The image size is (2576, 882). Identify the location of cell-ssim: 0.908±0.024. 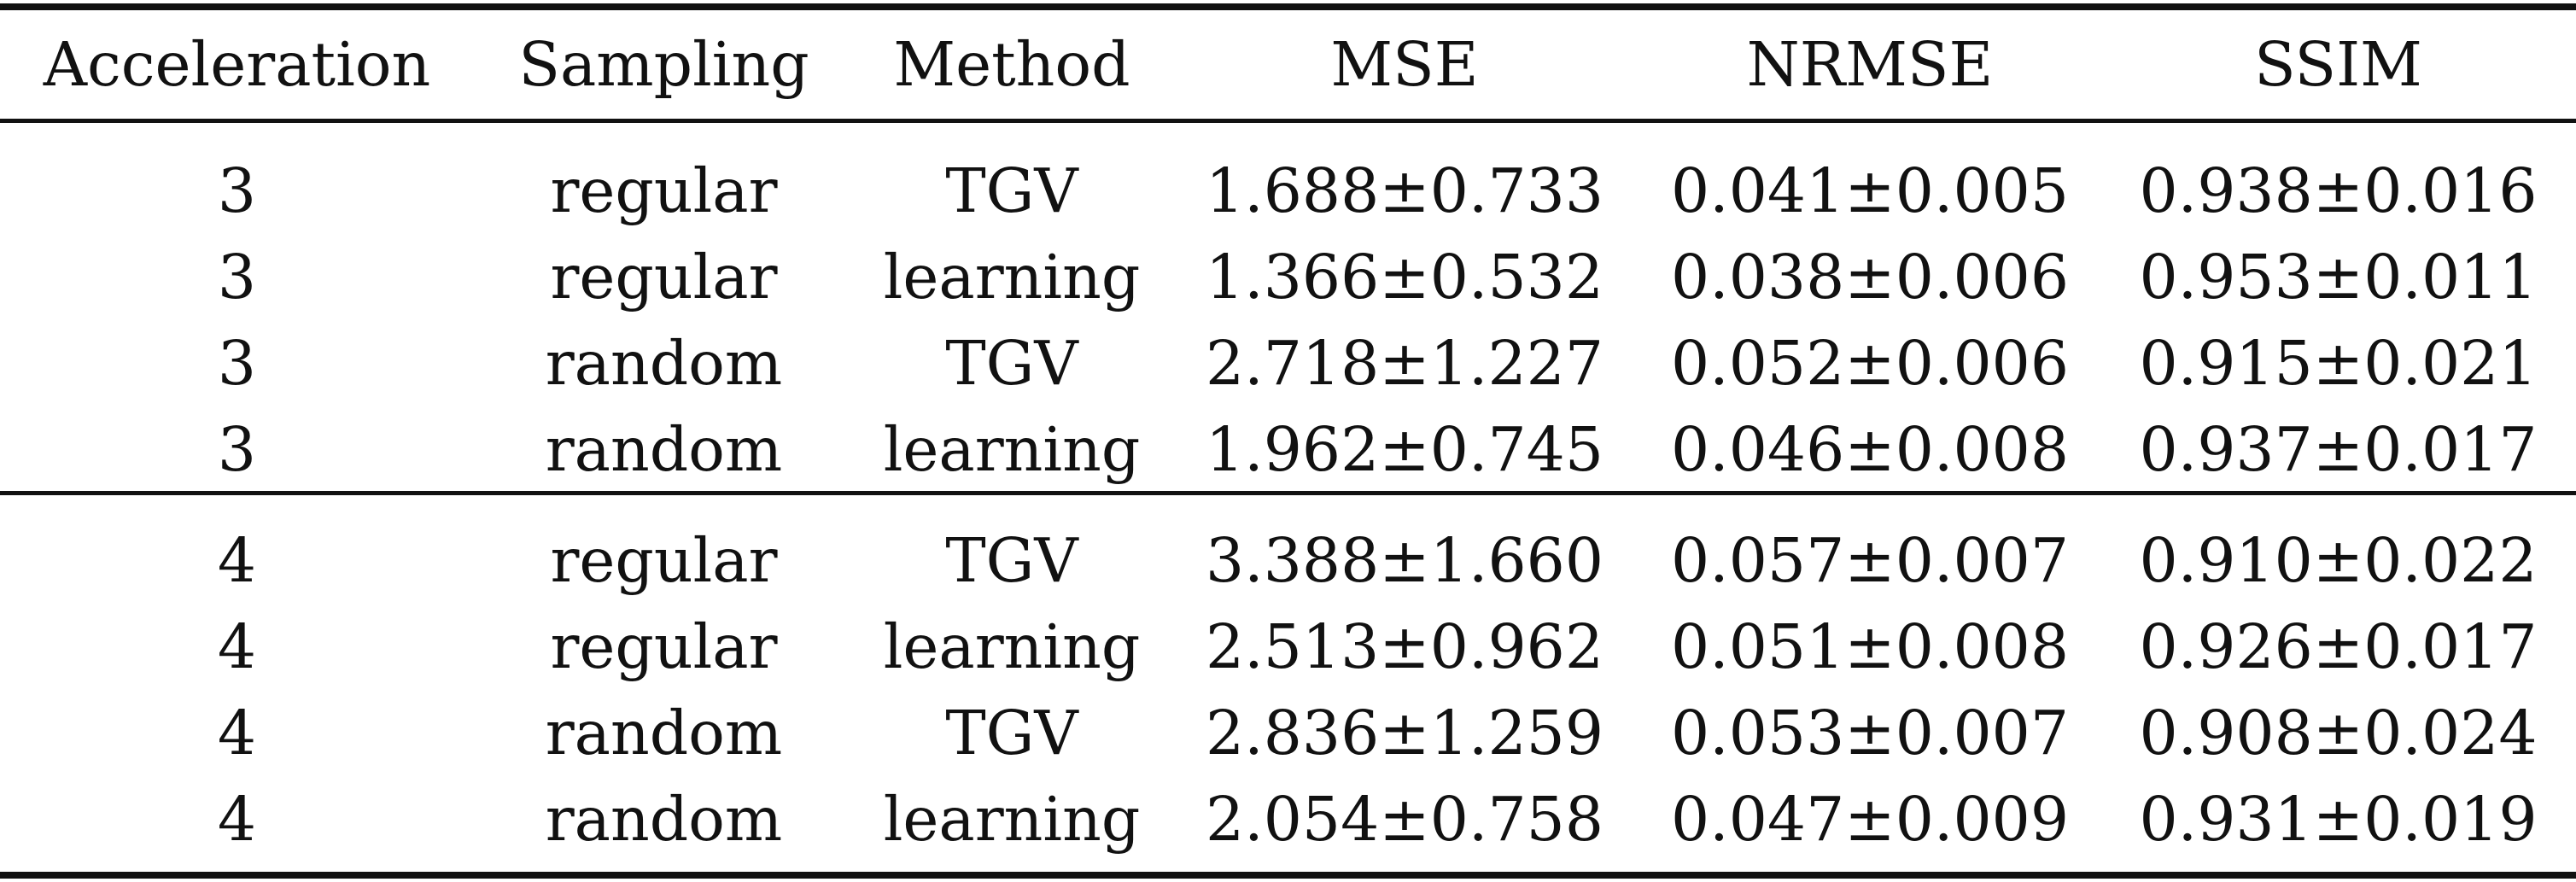
(2338, 733).